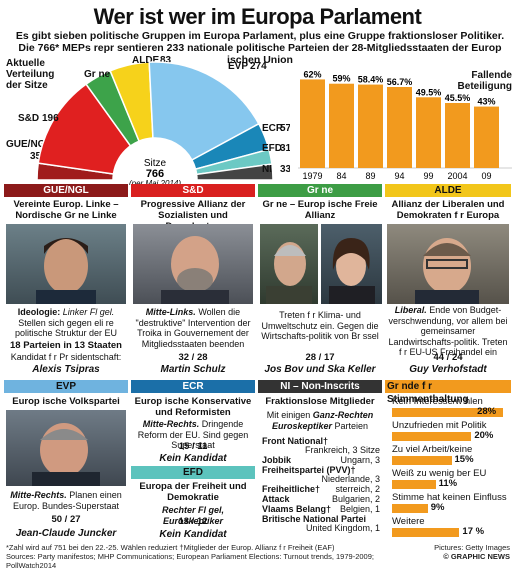  I want to click on poll-item-label: Weiß zu wenig ber EU, so click(439, 473).